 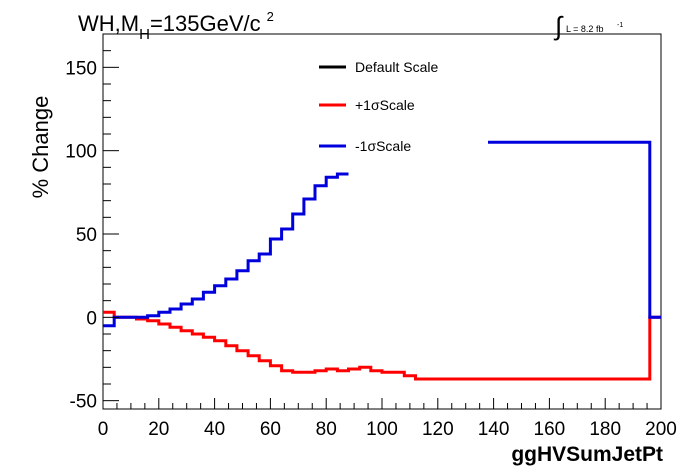 I want to click on x-tick-label-6: 120, so click(x=438, y=429).